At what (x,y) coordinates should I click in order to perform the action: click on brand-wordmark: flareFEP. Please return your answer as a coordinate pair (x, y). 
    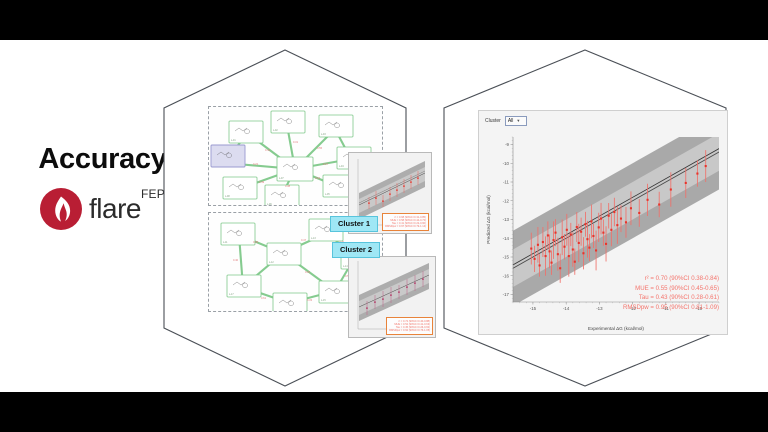
    Looking at the image, I should click on (127, 206).